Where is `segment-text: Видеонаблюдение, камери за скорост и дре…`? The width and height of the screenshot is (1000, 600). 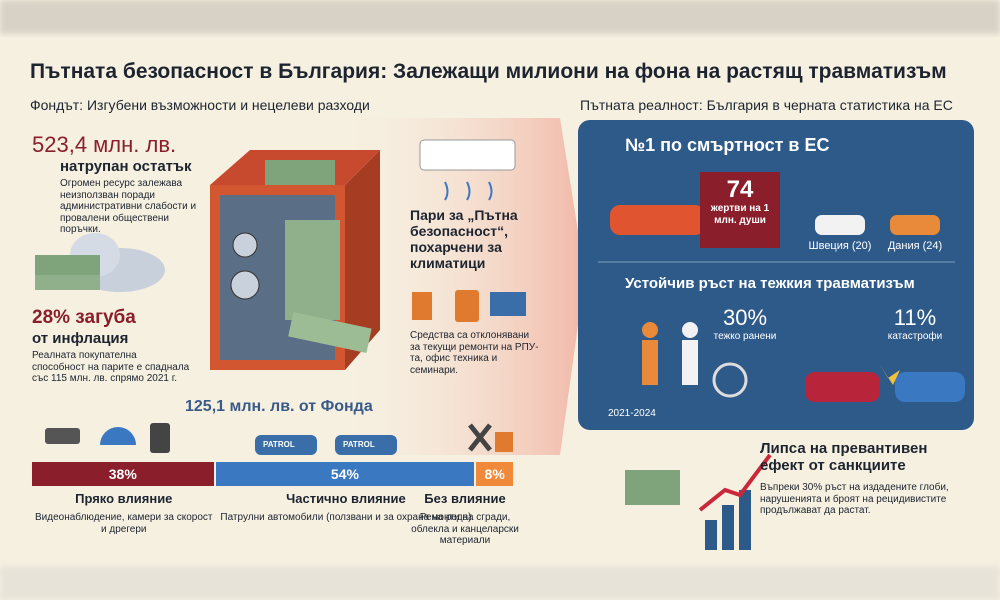 segment-text: Видеонаблюдение, камери за скорост и дре… is located at coordinates (124, 523).